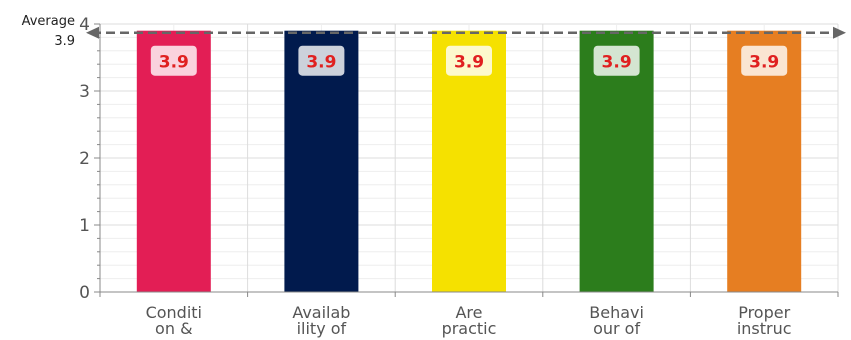 This screenshot has height=340, width=851. Describe the element at coordinates (92, 32) in the screenshot. I see `average-line-arrow-left` at that location.